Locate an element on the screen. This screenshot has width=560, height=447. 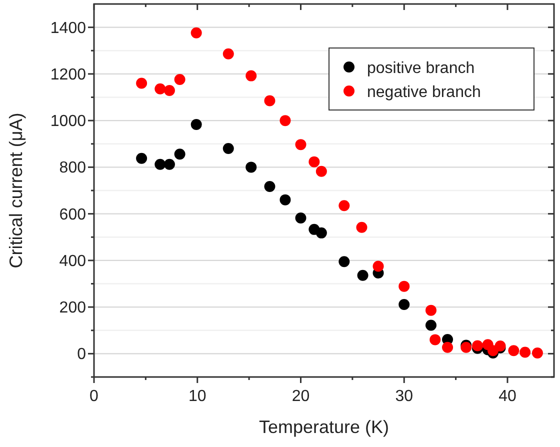
y-tick-label: 1000 is located at coordinates (68, 121).